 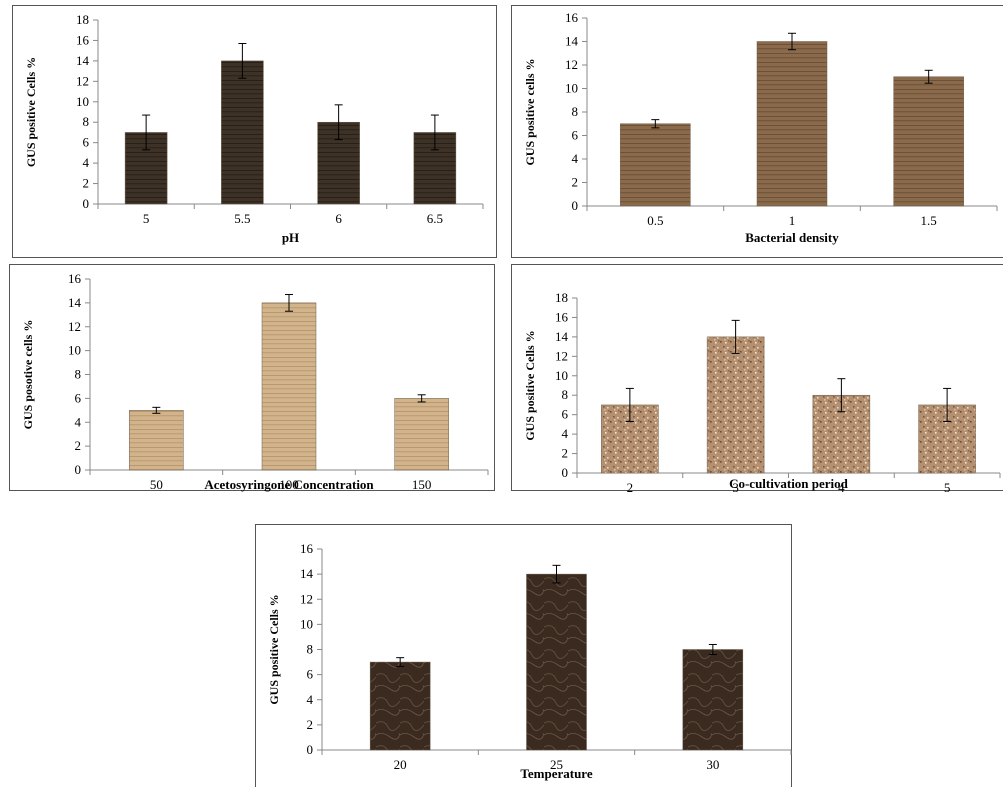 What do you see at coordinates (789, 483) in the screenshot?
I see `x-axis-label: Co-cultivation period` at bounding box center [789, 483].